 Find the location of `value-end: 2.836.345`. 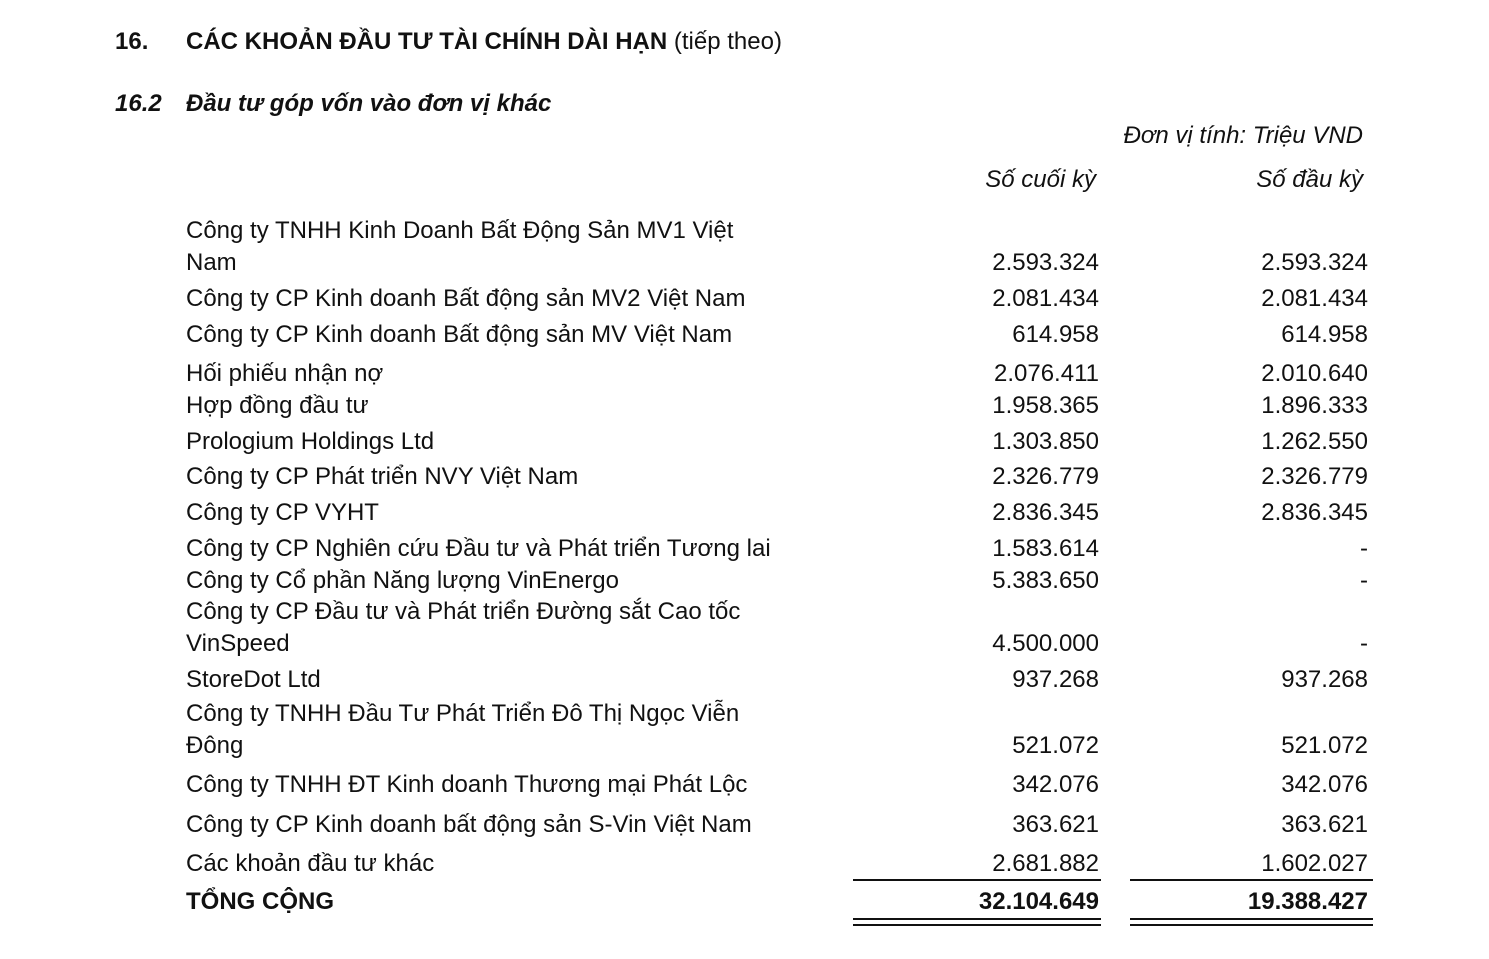

value-end: 2.836.345 is located at coordinates (1045, 512).